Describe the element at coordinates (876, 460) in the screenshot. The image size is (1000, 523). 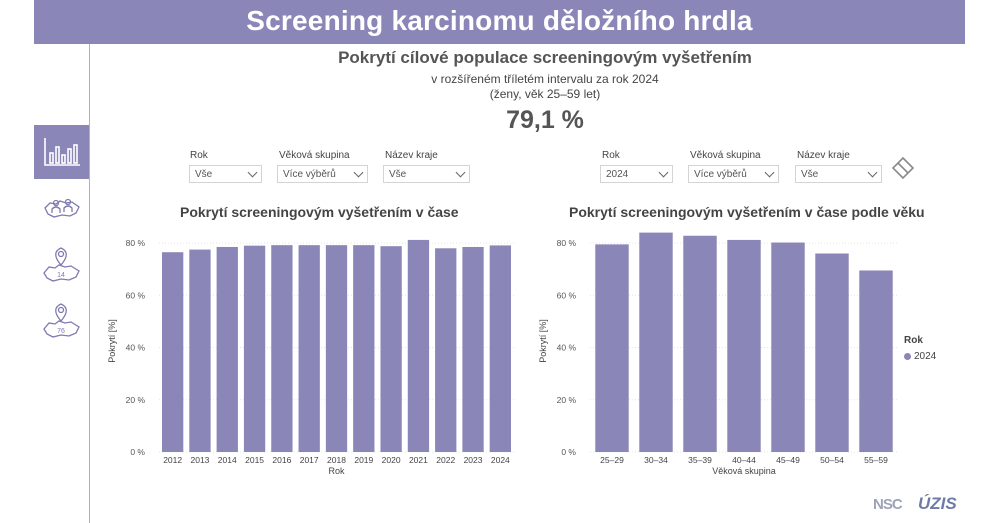
I see `age-xtick-label: 55–59` at that location.